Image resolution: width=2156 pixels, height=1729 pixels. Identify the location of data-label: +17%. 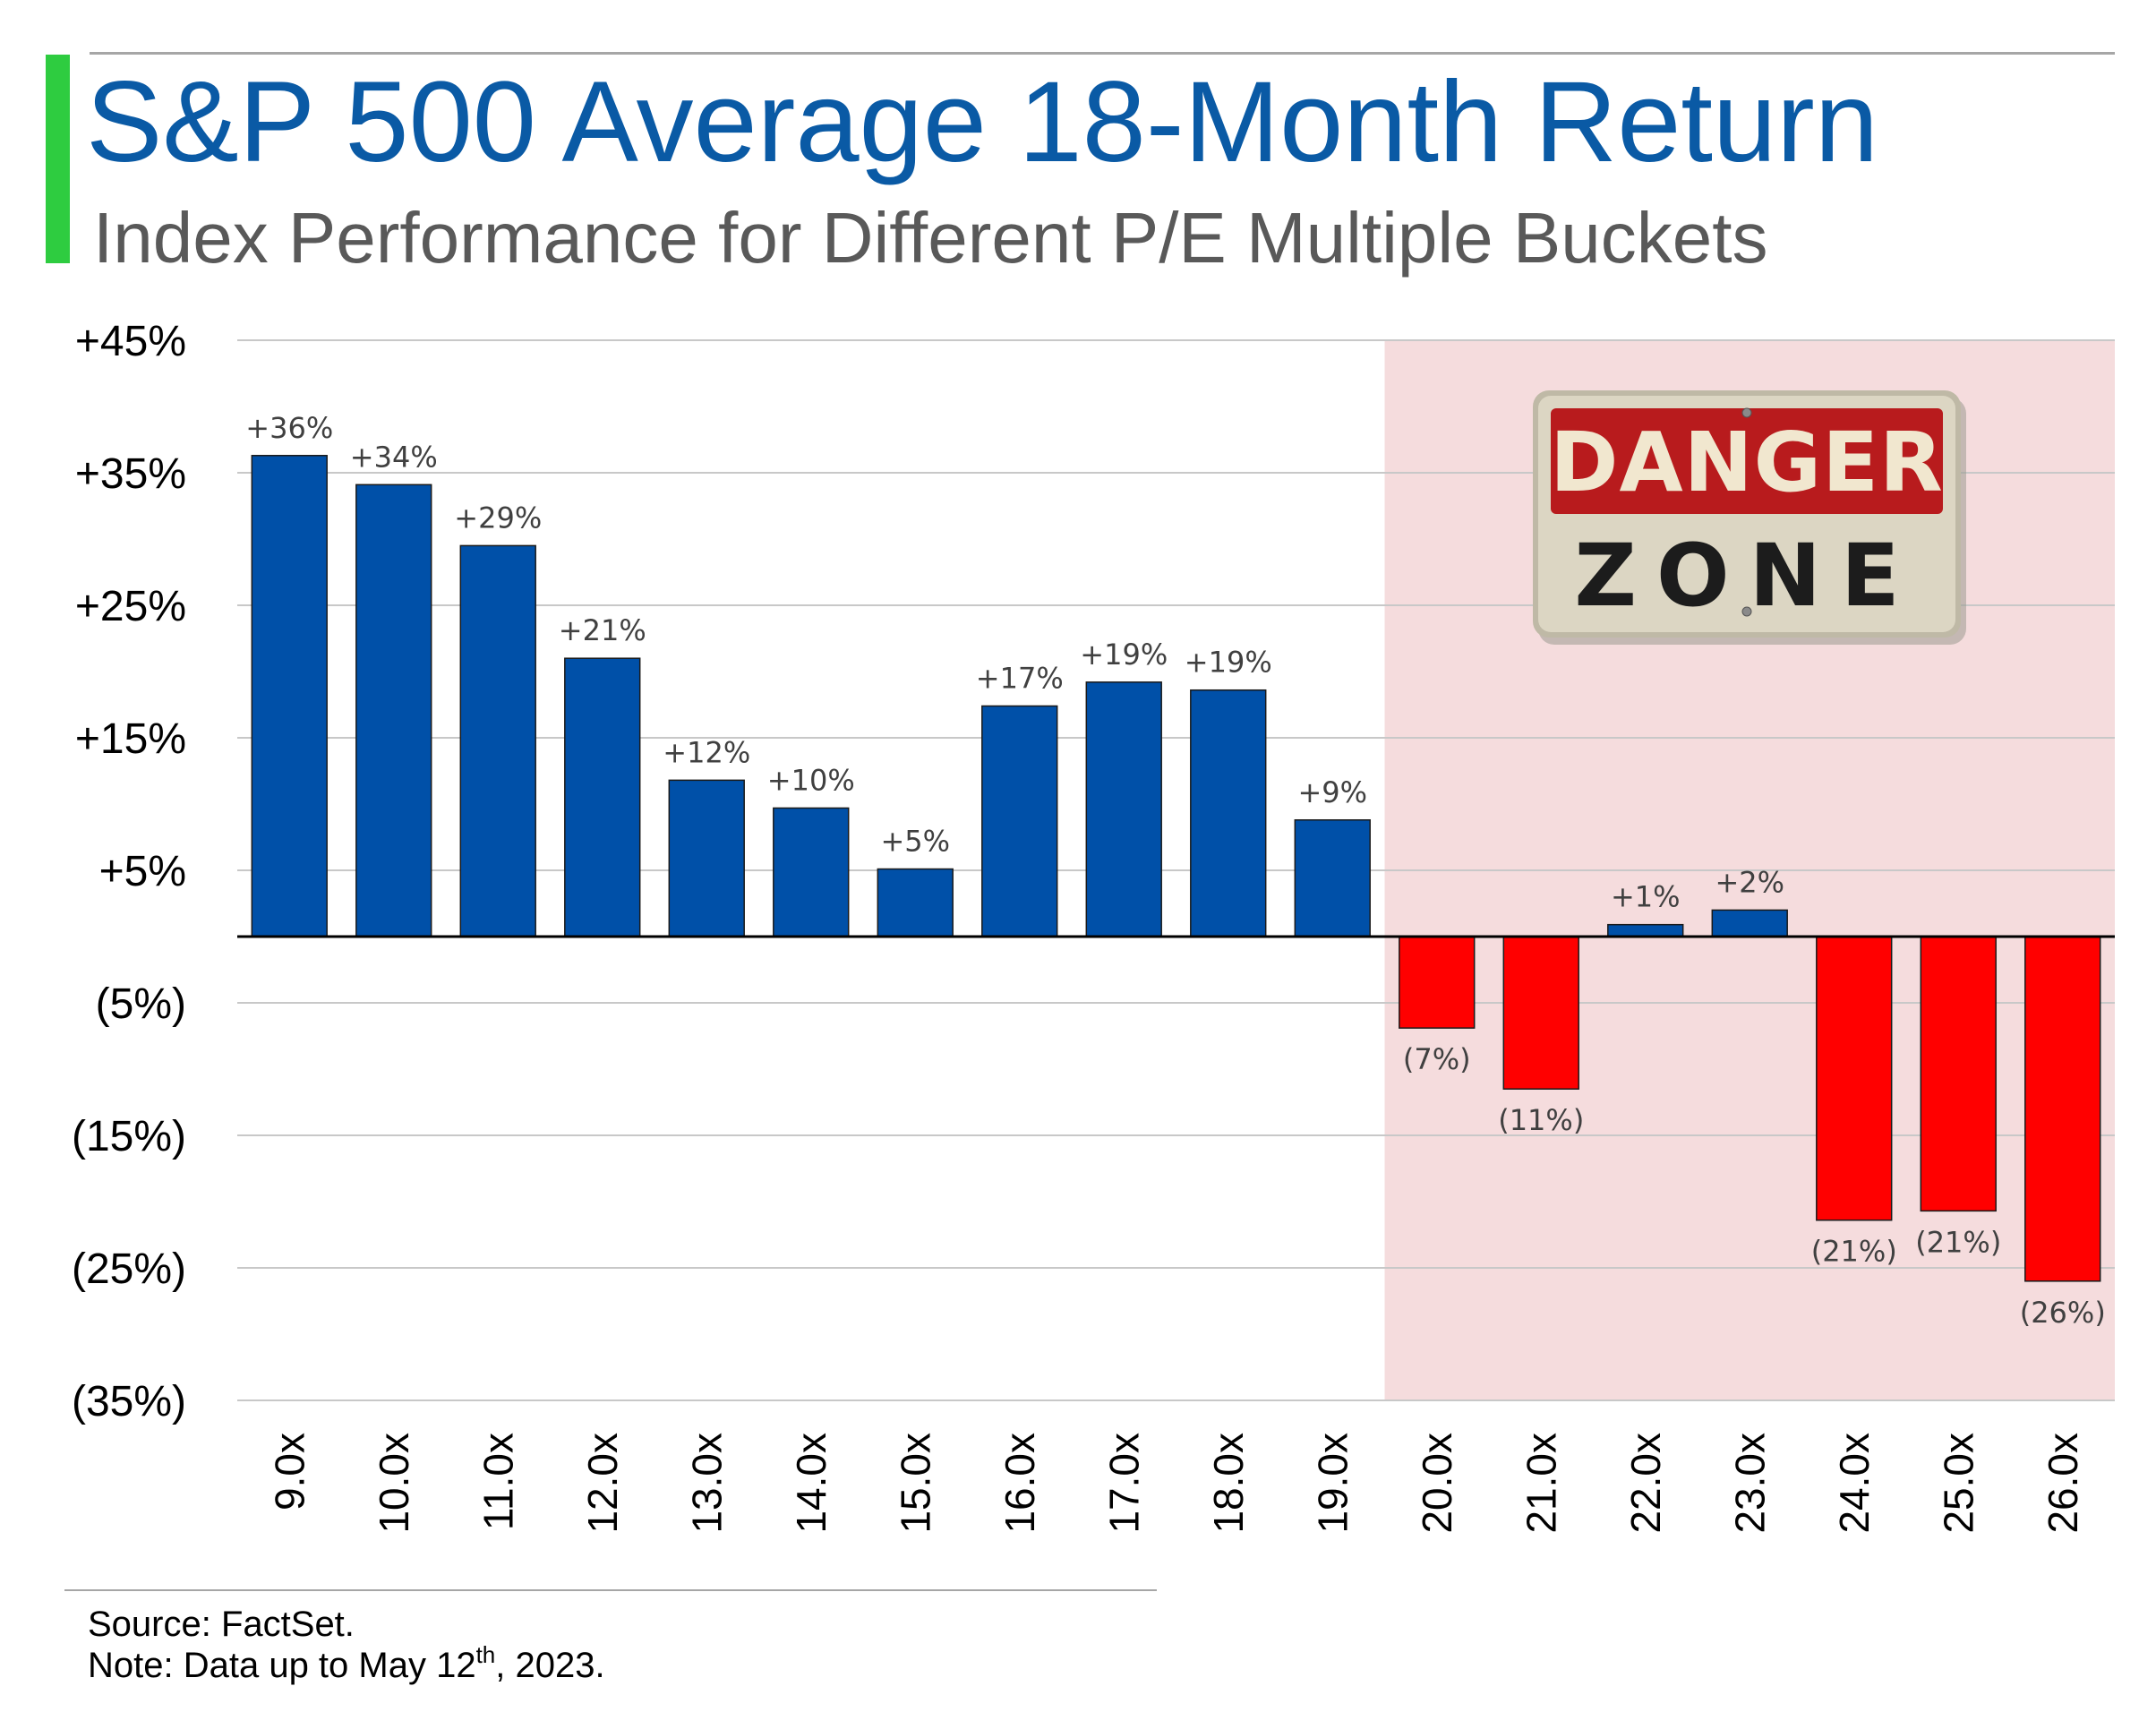
(1020, 678).